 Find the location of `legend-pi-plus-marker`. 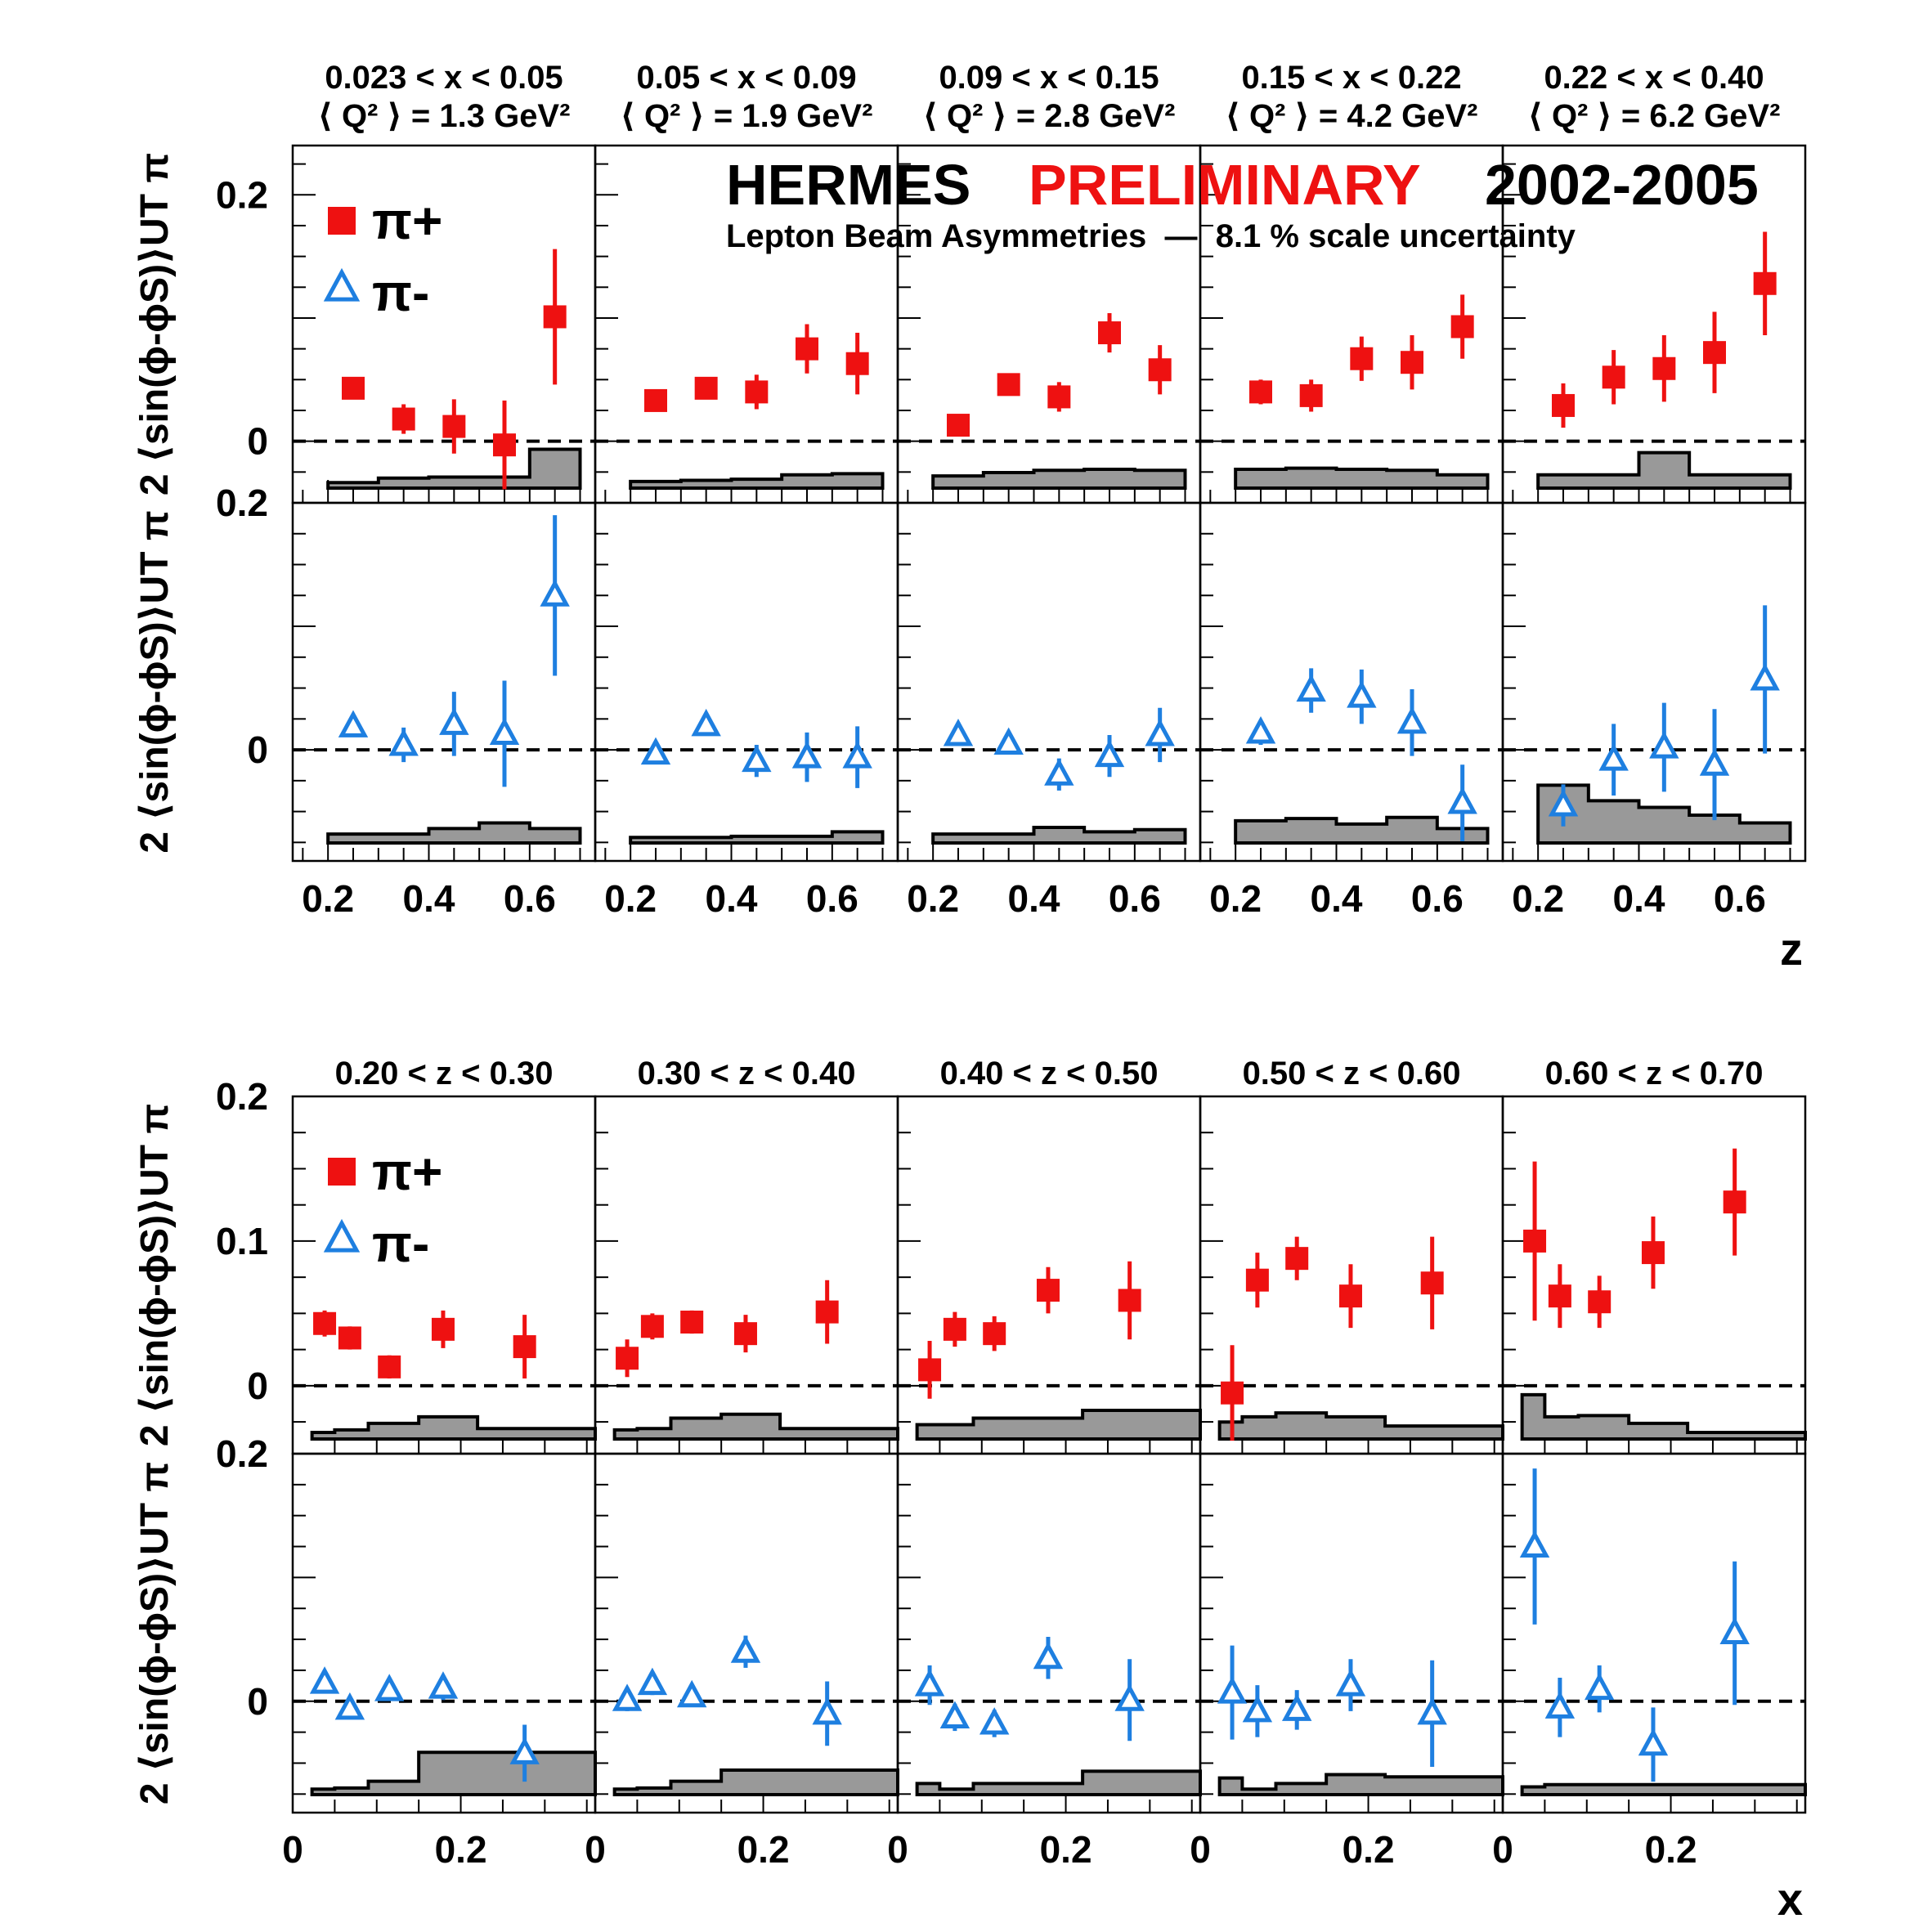

legend-pi-plus-marker is located at coordinates (342, 221).